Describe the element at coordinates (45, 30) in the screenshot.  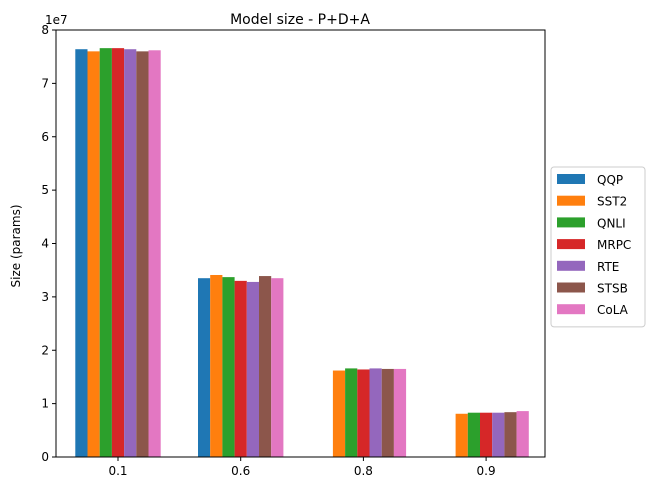
I see `y-tick-label: 8` at that location.